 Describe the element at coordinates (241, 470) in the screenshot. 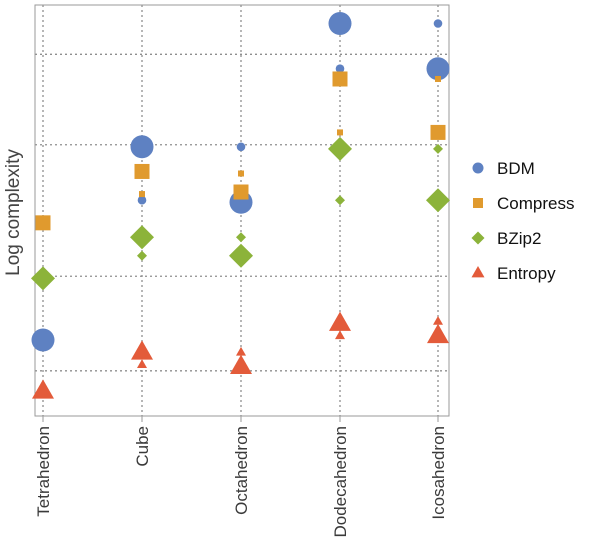

I see `x-tick-label: Octahedron` at that location.